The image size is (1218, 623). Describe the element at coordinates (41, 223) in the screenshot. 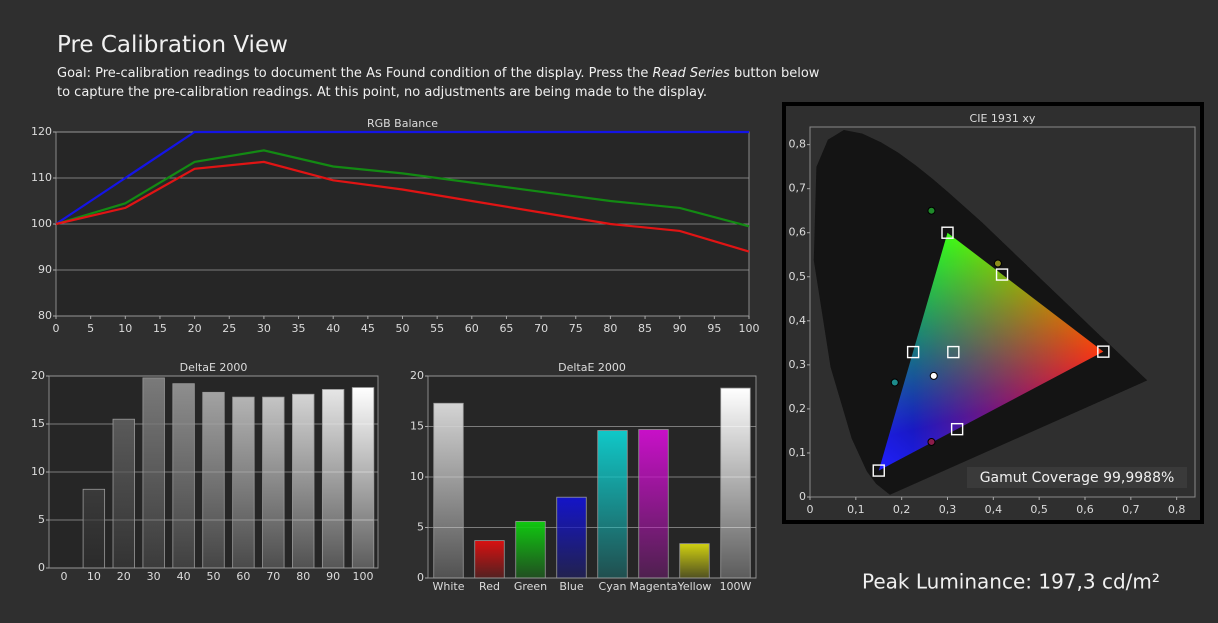

I see `y-tick-label: 100` at that location.